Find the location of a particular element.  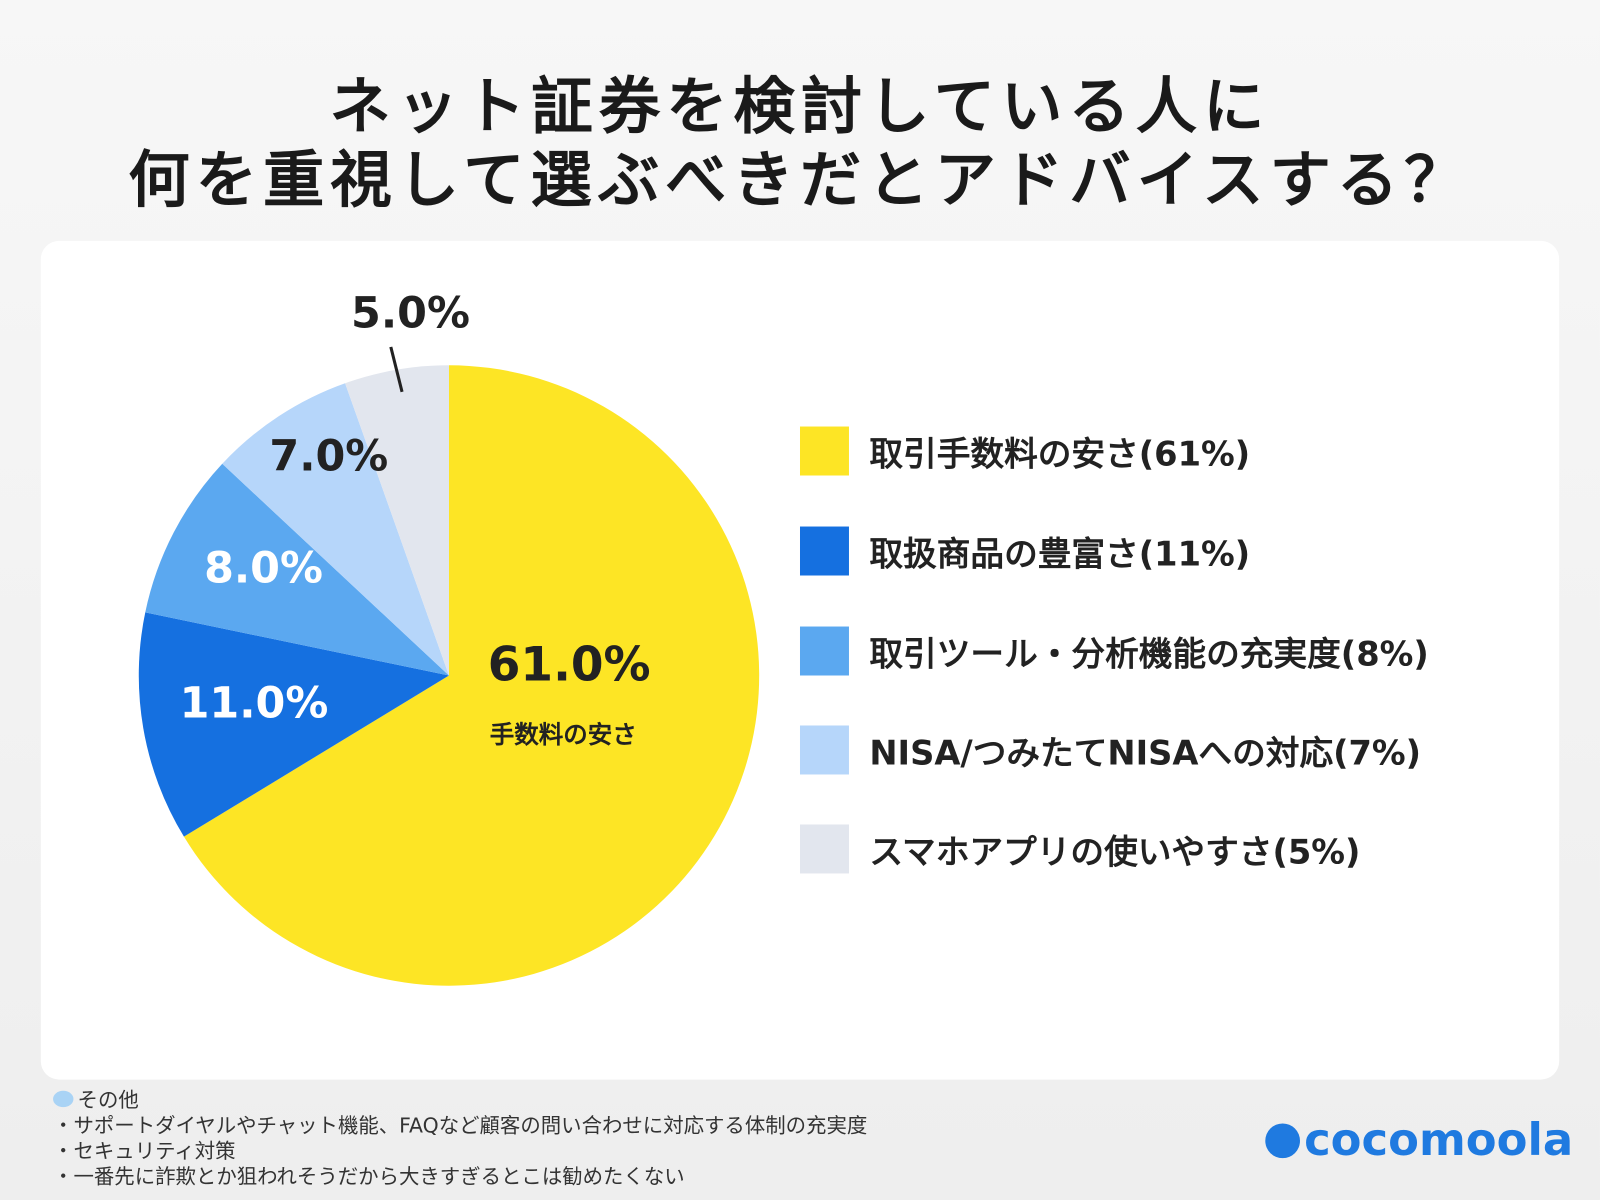

legend-label: NISA/つみたてNISAへの対応(7%) is located at coordinates (1145, 752).